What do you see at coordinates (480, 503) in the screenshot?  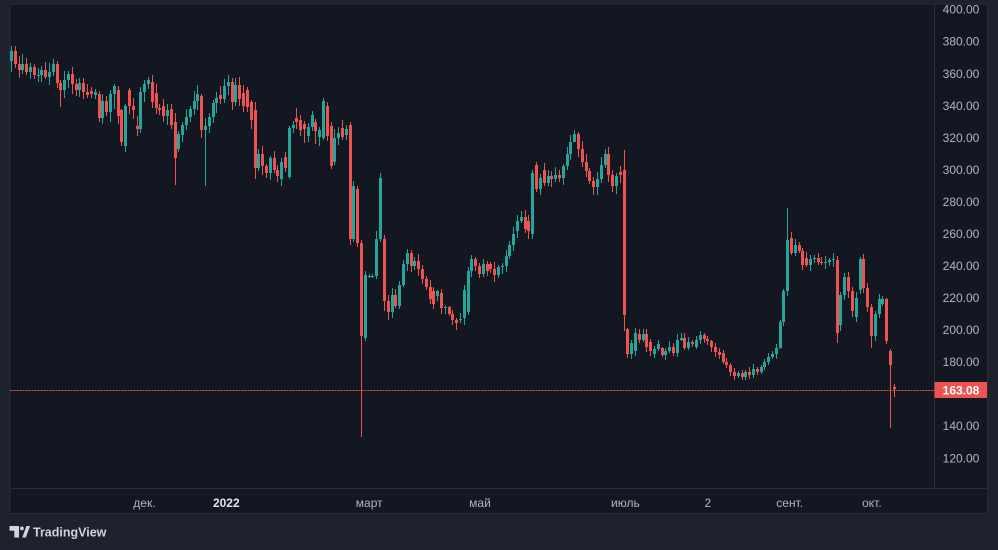 I see `svg-text: май` at bounding box center [480, 503].